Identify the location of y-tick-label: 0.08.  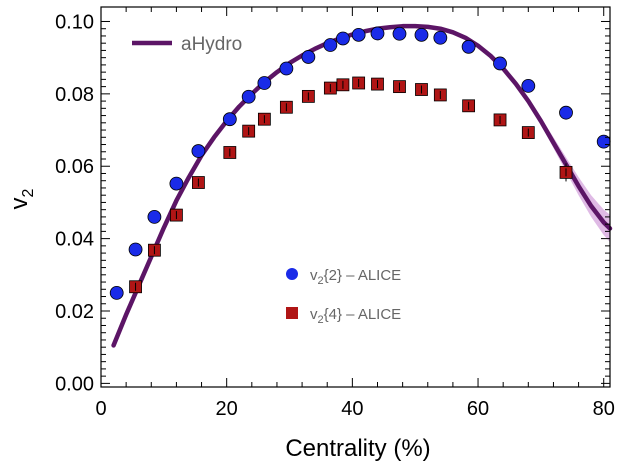
(74, 95).